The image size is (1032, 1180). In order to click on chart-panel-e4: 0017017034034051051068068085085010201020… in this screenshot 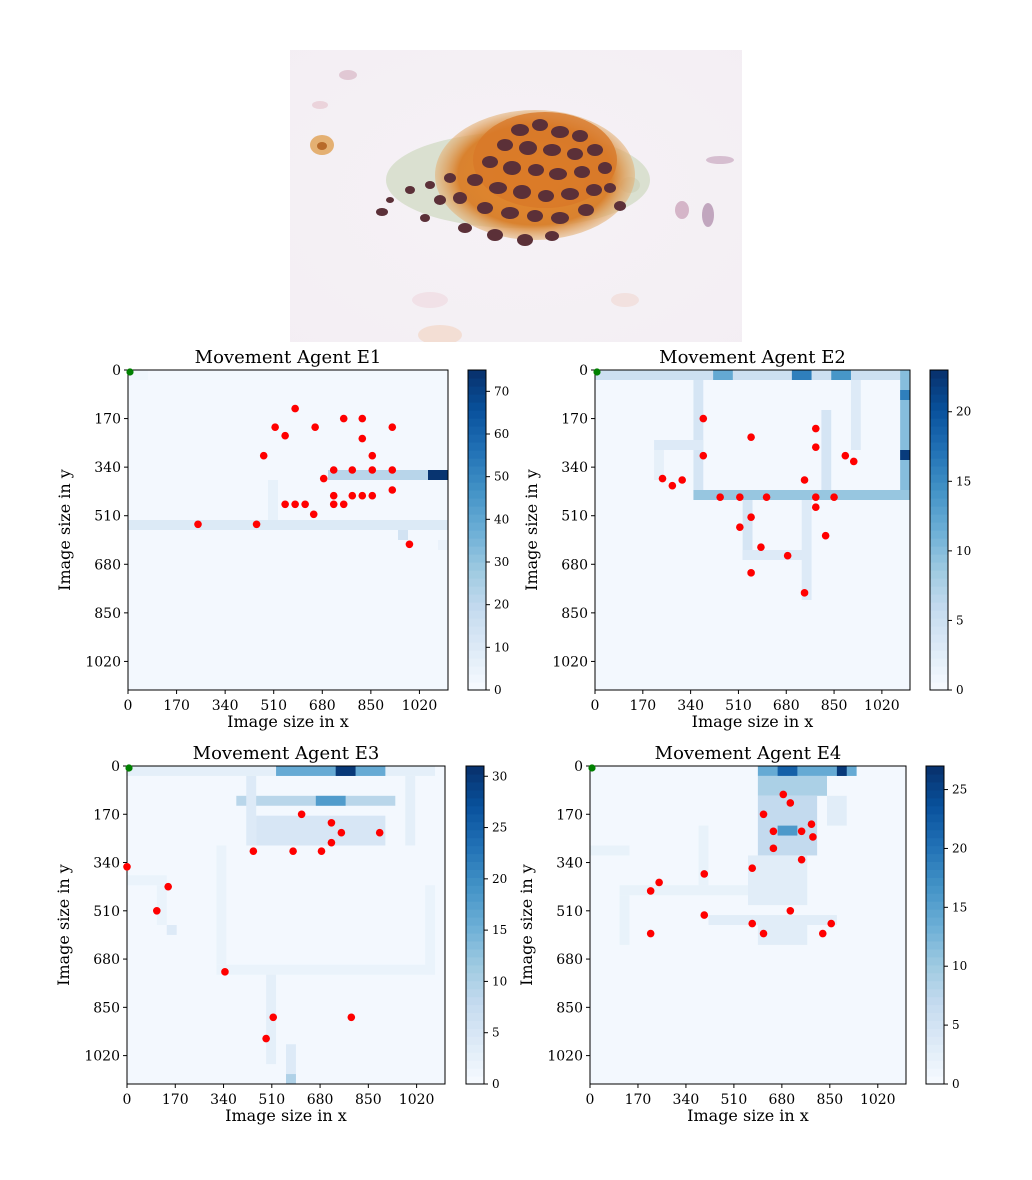, I will do `click(742, 934)`.